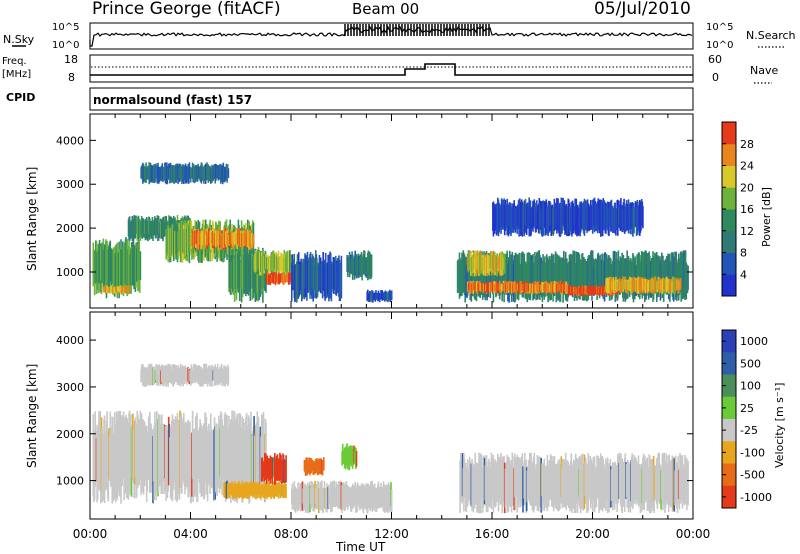  I want to click on freq-panel, so click(391, 68).